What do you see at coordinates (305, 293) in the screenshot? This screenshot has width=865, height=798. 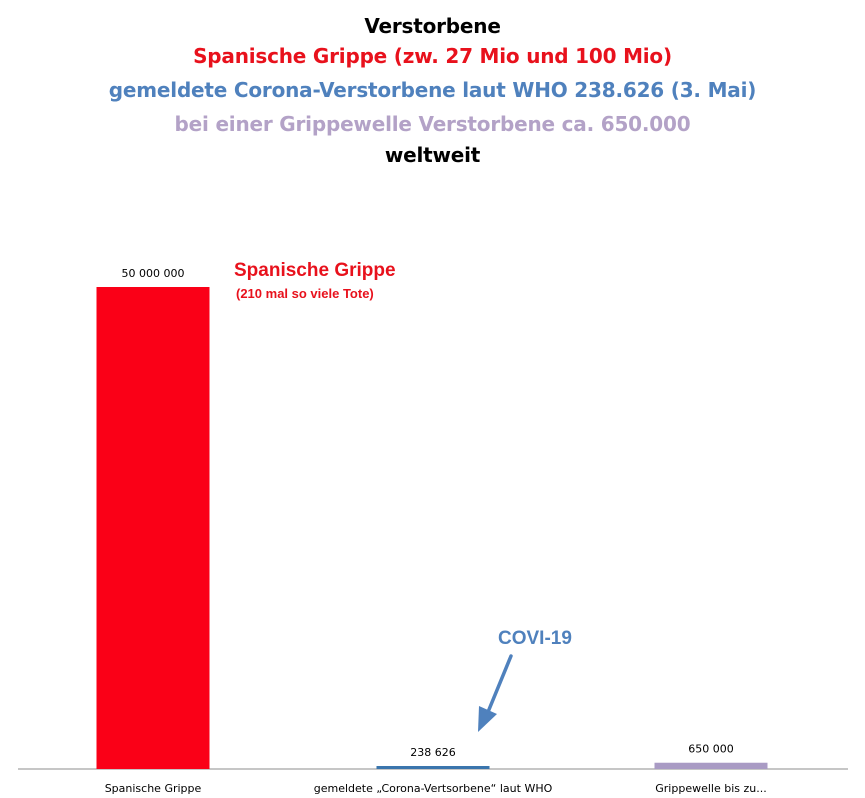 I see `annotation-spanische-grippe-sub: (210 mal so viele Tote)` at bounding box center [305, 293].